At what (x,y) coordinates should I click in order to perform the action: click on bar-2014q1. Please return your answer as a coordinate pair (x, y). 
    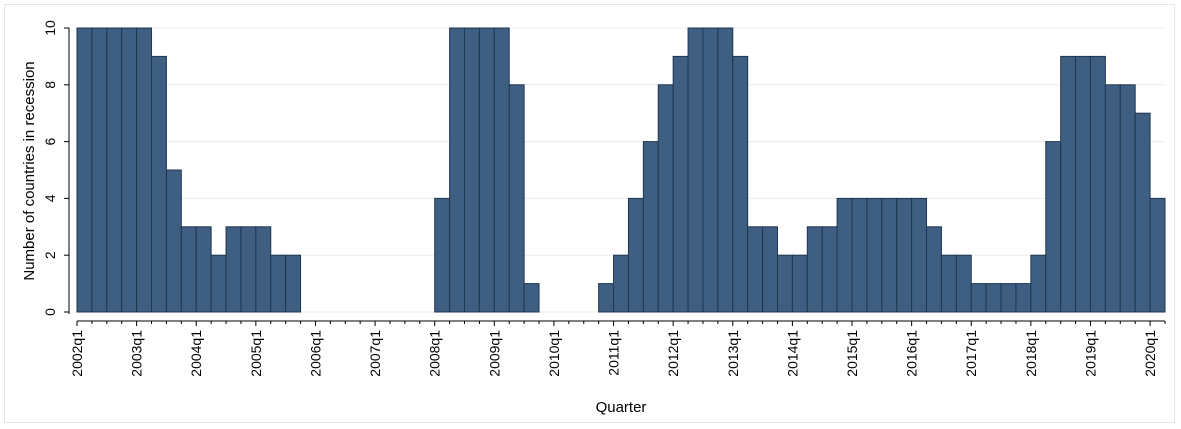
    Looking at the image, I should click on (799, 283).